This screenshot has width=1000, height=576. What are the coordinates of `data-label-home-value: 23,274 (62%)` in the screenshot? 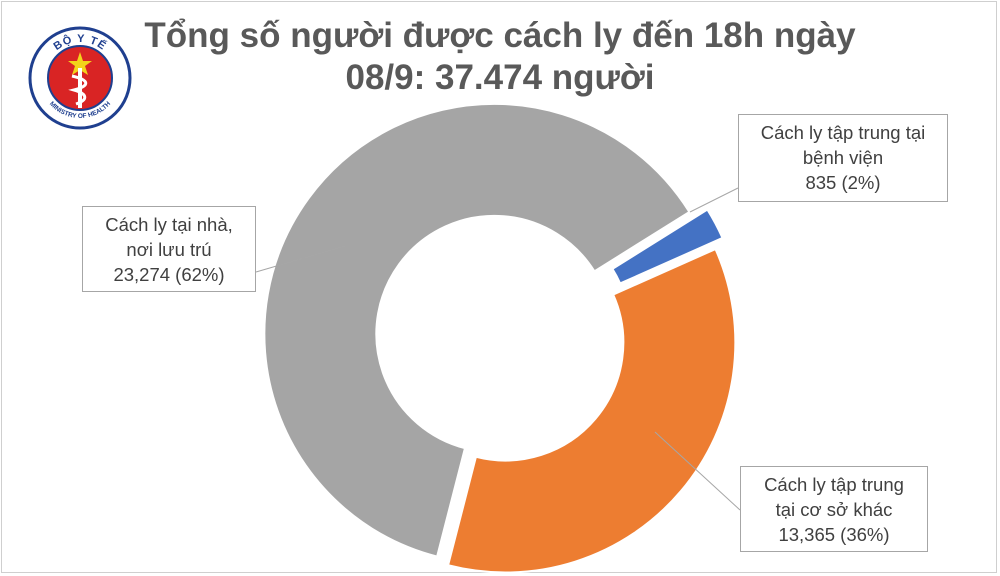 It's located at (169, 274).